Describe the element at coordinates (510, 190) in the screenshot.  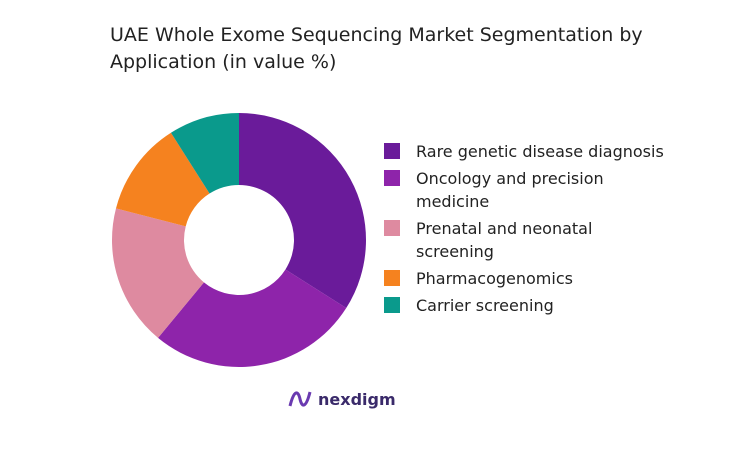
I see `legend-label: Oncology and precision medicine` at that location.